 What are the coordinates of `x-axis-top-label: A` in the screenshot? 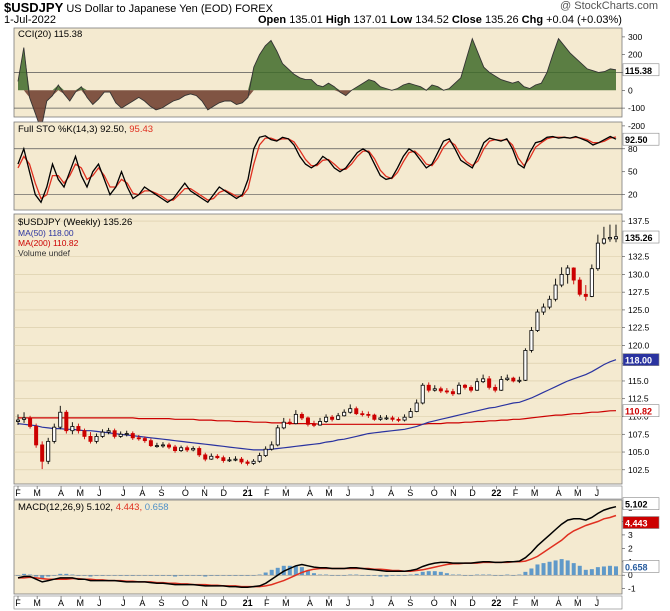 It's located at (310, 493).